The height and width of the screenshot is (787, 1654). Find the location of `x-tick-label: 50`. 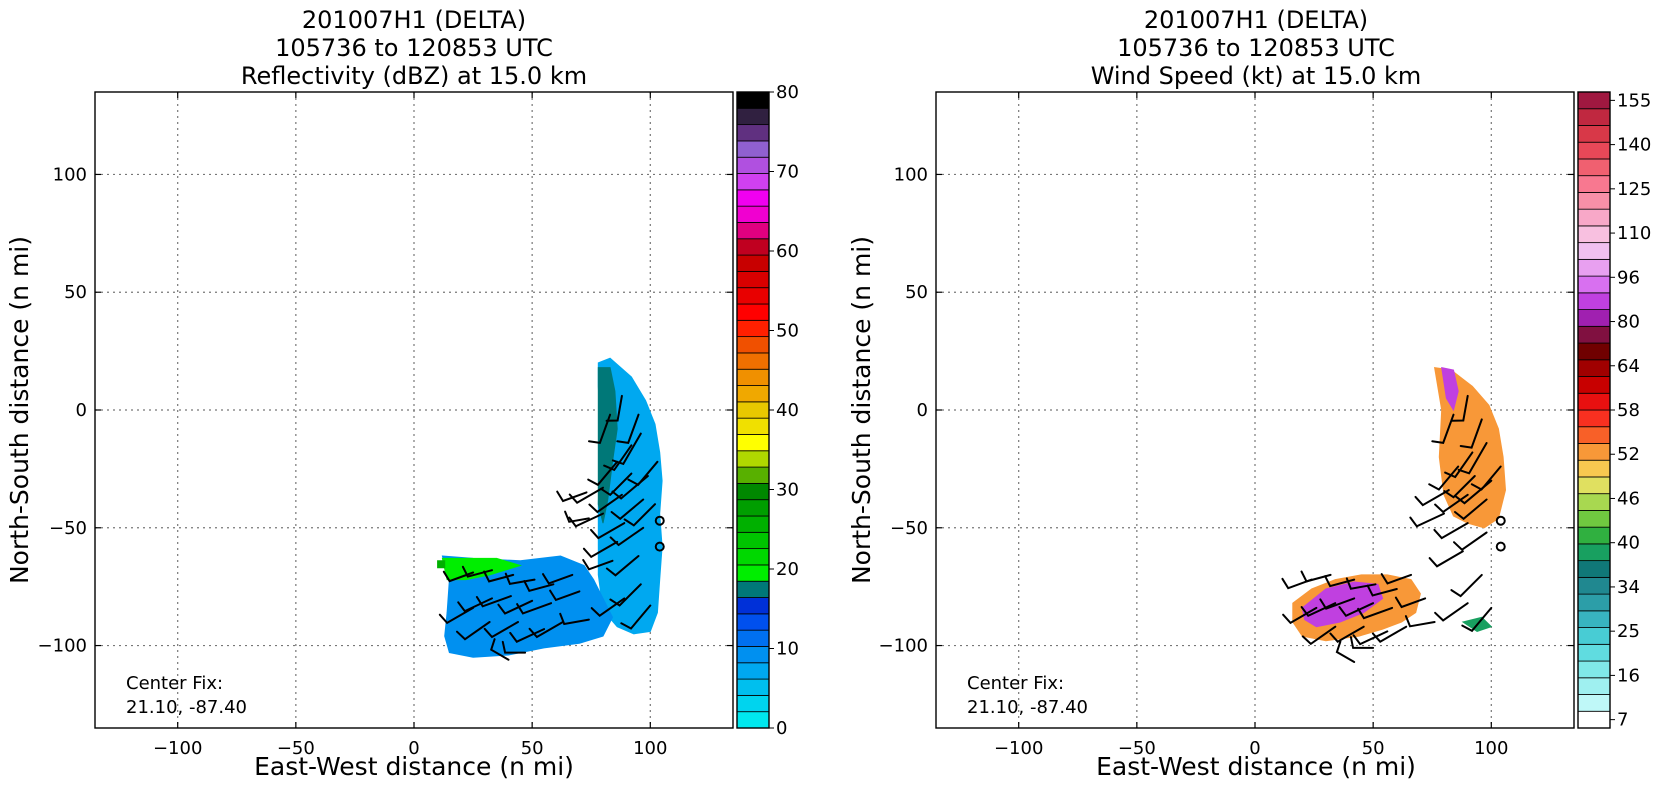

x-tick-label: 50 is located at coordinates (532, 748).